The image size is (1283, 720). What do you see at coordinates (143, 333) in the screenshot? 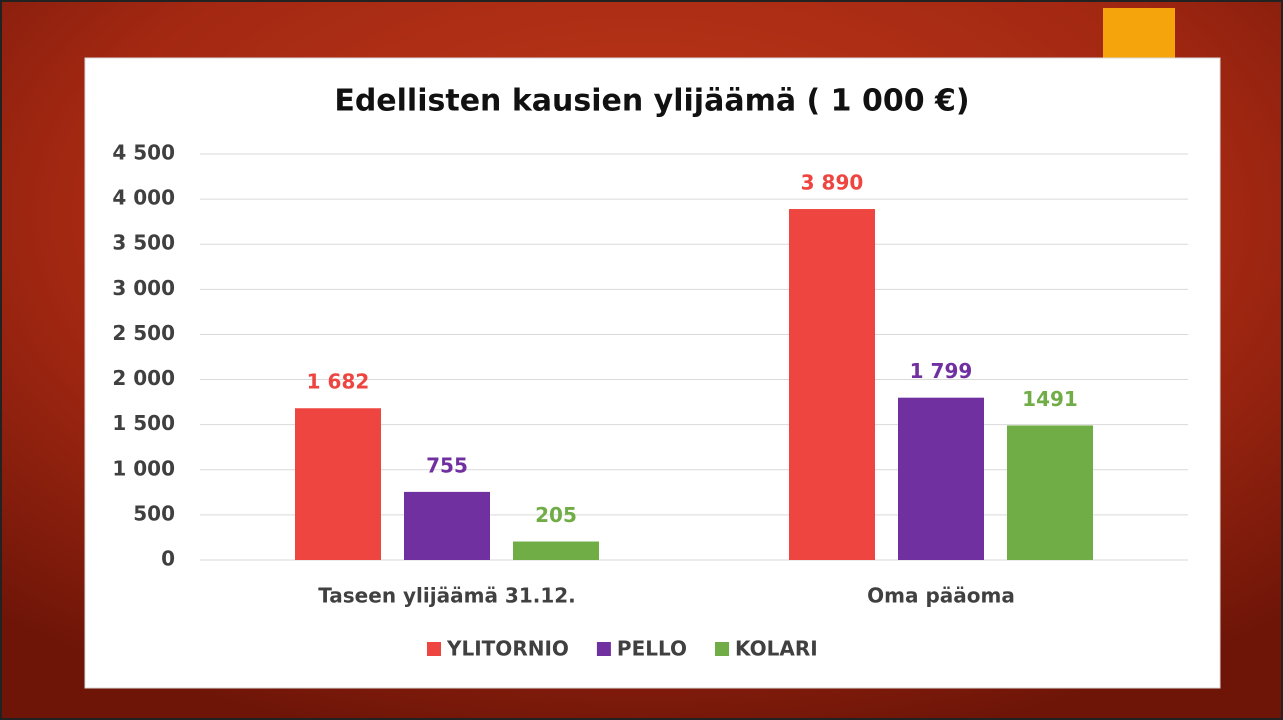
I see `y-tick-label: 2 500` at bounding box center [143, 333].